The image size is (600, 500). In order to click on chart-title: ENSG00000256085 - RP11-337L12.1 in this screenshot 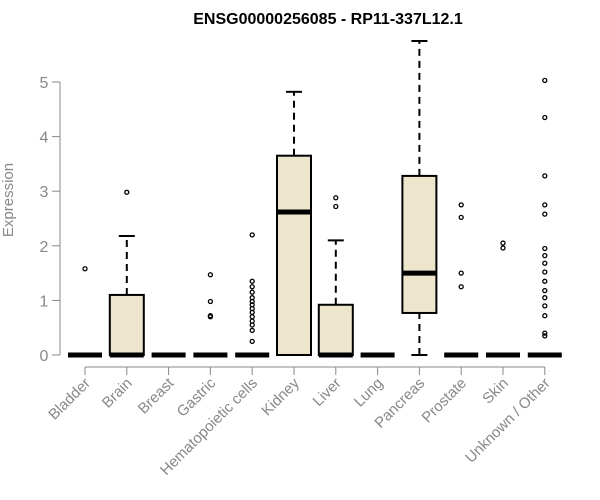, I will do `click(328, 19)`.